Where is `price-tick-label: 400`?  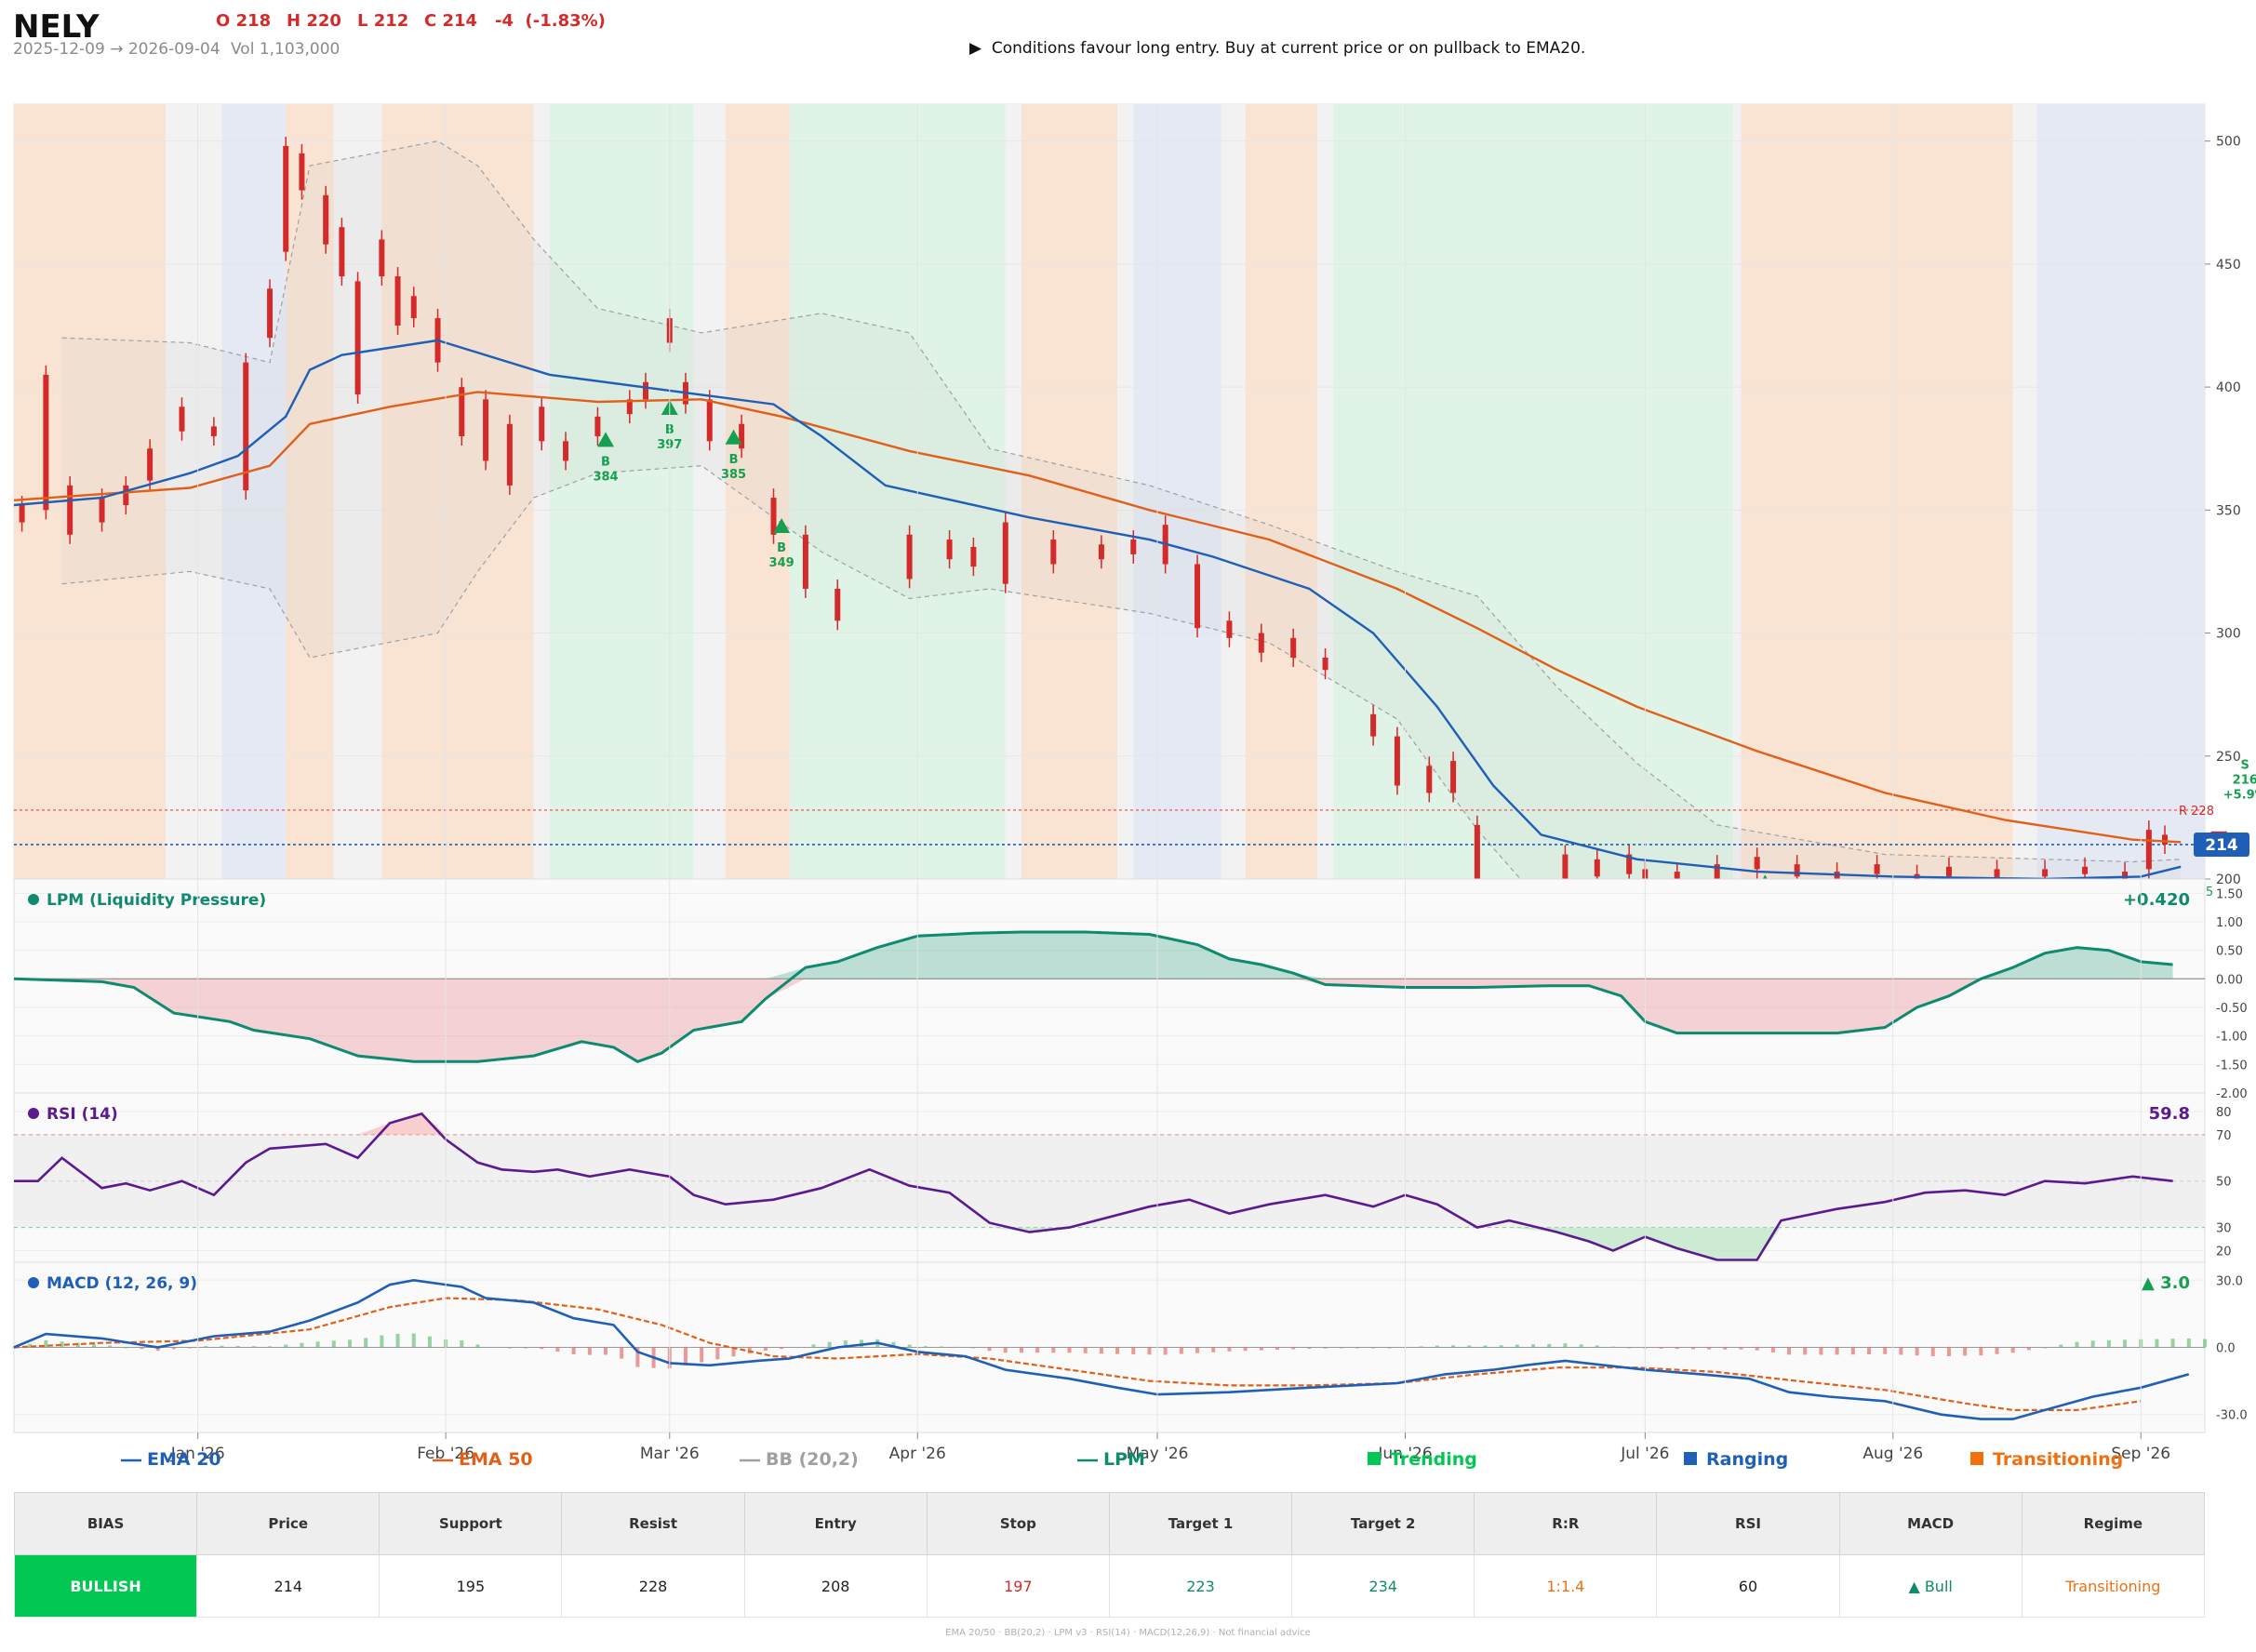 price-tick-label: 400 is located at coordinates (2228, 387).